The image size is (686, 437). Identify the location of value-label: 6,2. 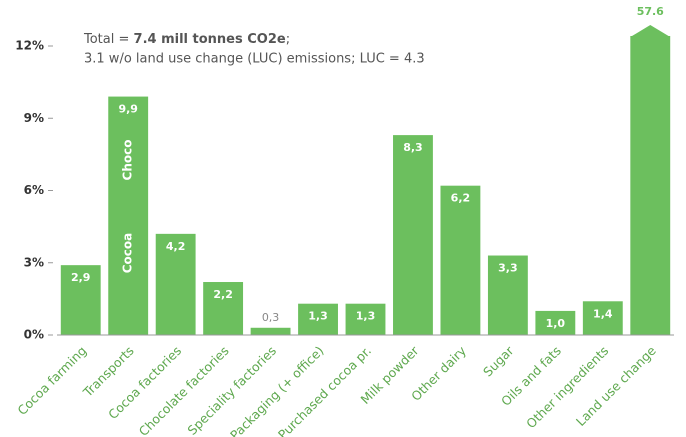
(461, 198).